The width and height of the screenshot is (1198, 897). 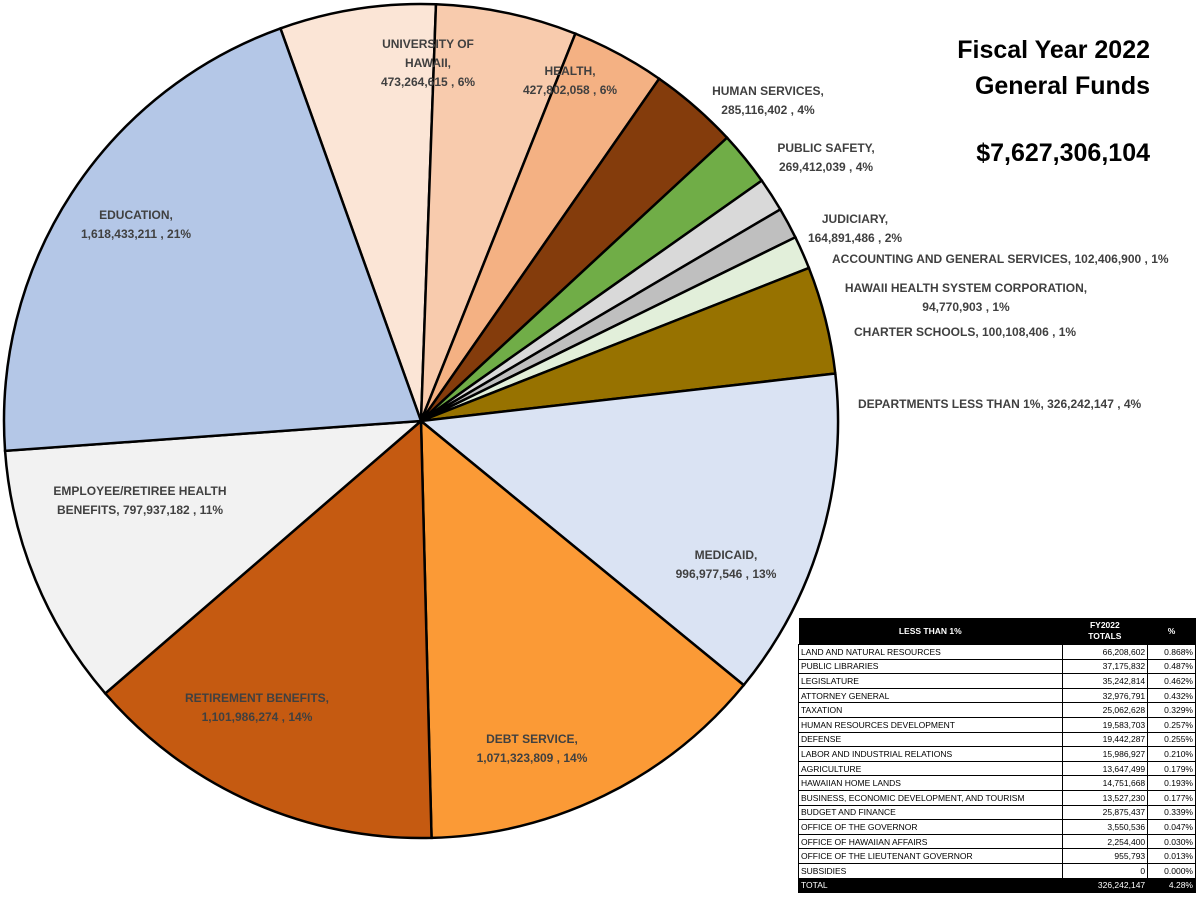 What do you see at coordinates (855, 238) in the screenshot?
I see `slice-label-line: 164,891,486 , 2%` at bounding box center [855, 238].